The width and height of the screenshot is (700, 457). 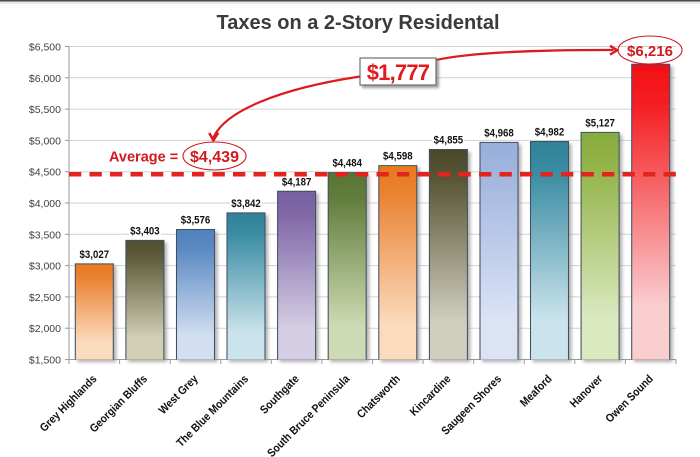 I want to click on svg-text: Average =, so click(x=143, y=158).